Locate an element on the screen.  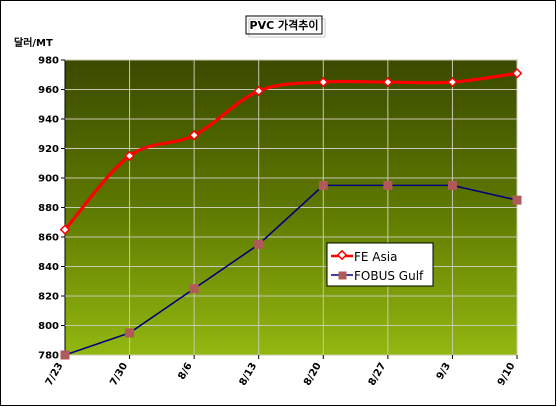
legend-marker-fobus-gulf is located at coordinates (342, 275).